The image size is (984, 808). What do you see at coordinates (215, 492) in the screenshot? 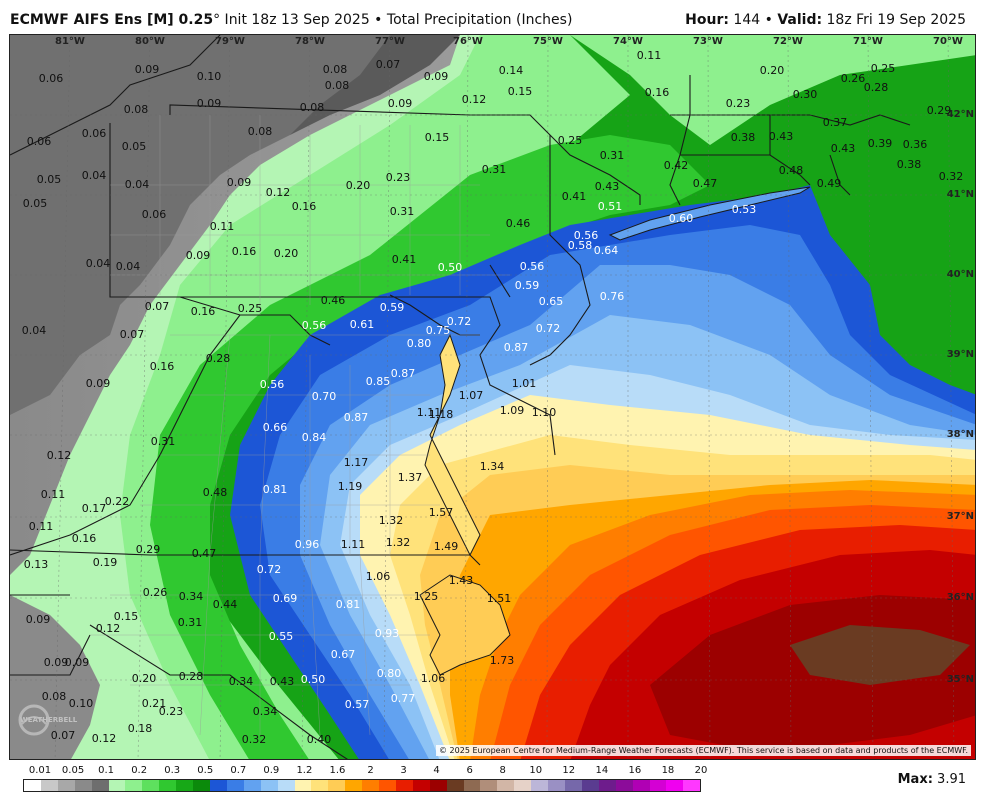
I see `precip-value: 0.48` at bounding box center [215, 492].